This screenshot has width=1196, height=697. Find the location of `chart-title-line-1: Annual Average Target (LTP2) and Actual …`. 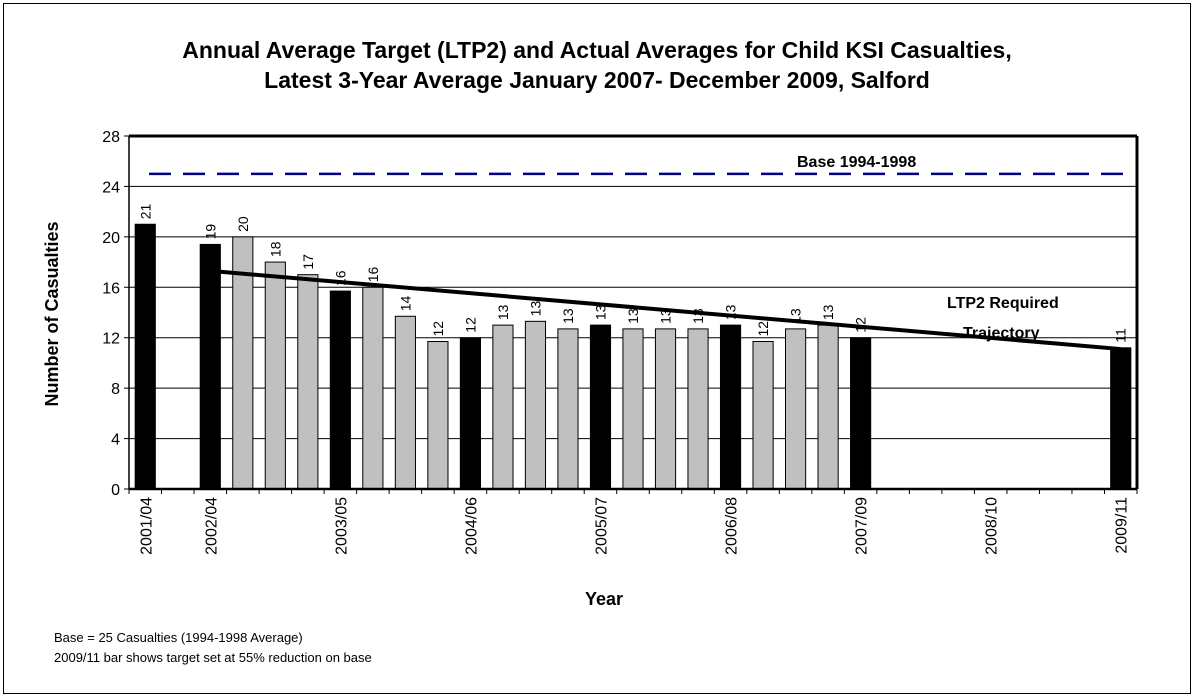

chart-title-line-1: Annual Average Target (LTP2) and Actual … is located at coordinates (596, 50).